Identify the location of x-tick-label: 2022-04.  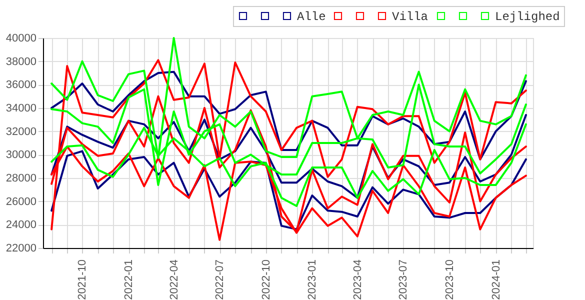
(174, 280).